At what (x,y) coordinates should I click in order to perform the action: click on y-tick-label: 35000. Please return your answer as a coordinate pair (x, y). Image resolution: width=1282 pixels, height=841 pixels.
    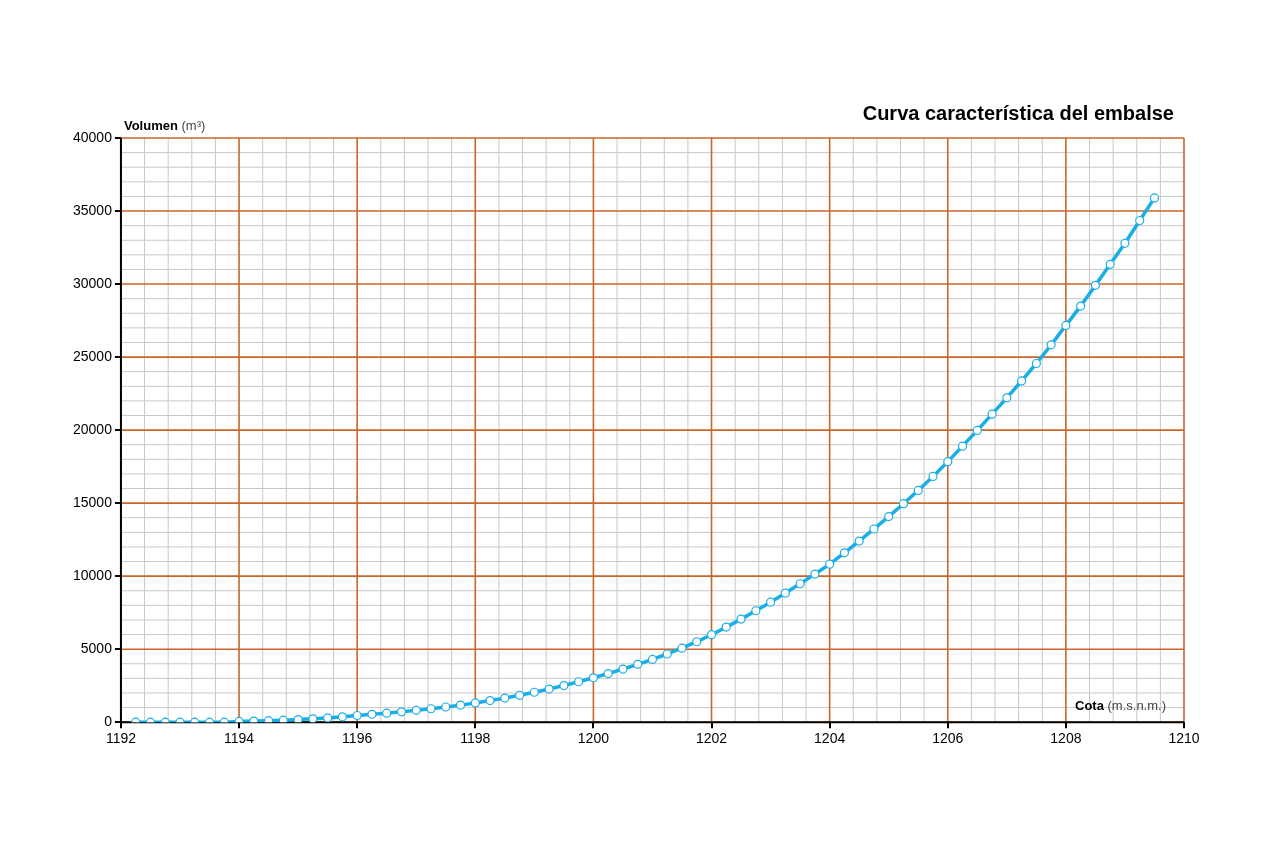
    Looking at the image, I should click on (92, 209).